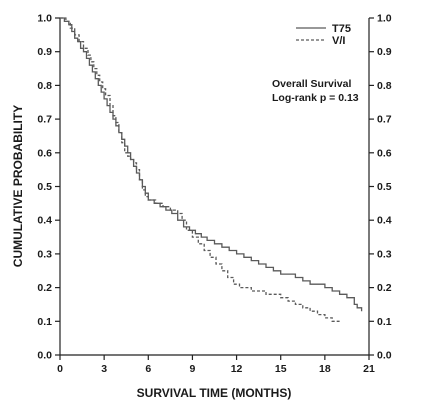 The height and width of the screenshot is (416, 434). I want to click on x-tick-label: 3, so click(104, 369).